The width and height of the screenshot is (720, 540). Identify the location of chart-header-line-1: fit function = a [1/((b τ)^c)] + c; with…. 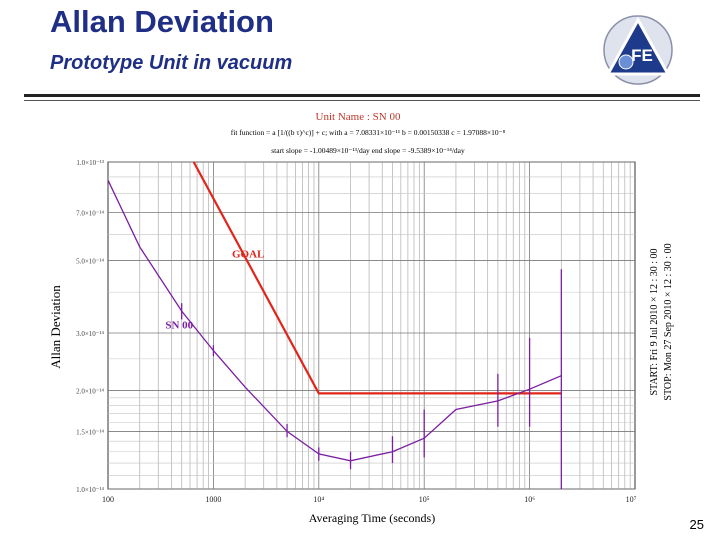
(368, 132).